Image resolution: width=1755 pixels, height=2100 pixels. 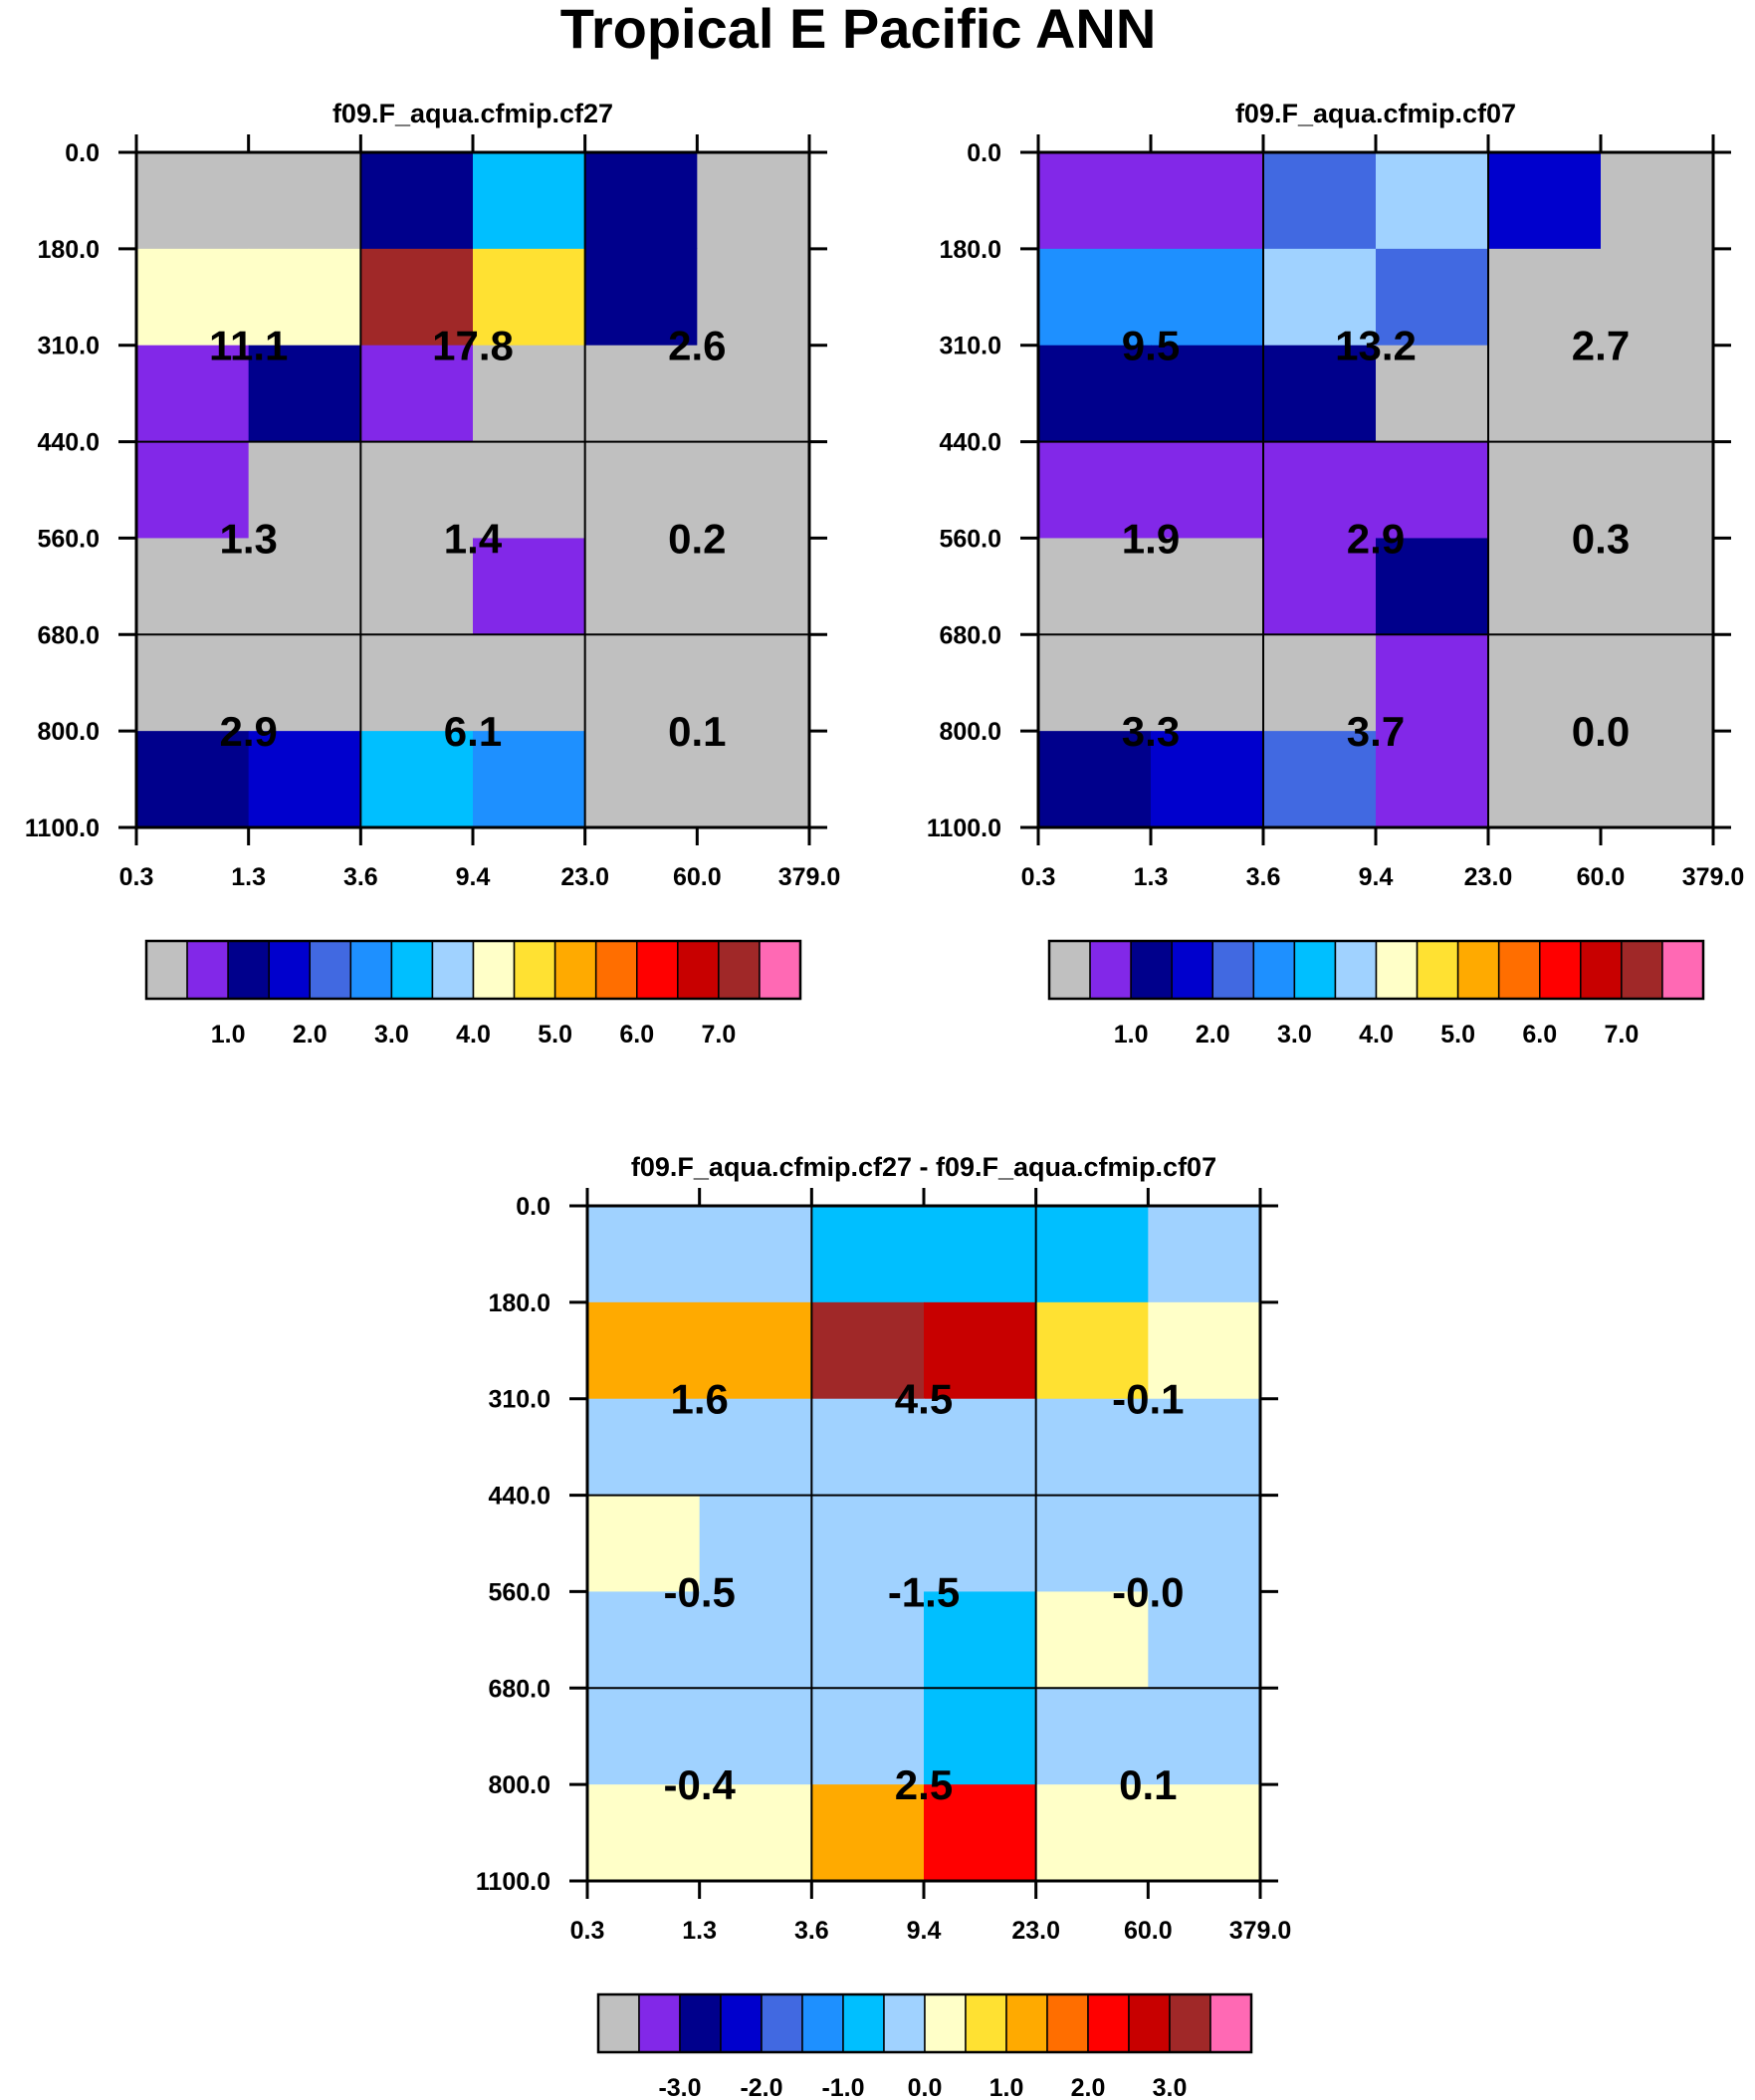 I want to click on panel-title: f09.F_aqua.cfmip.cf07, so click(x=1376, y=113).